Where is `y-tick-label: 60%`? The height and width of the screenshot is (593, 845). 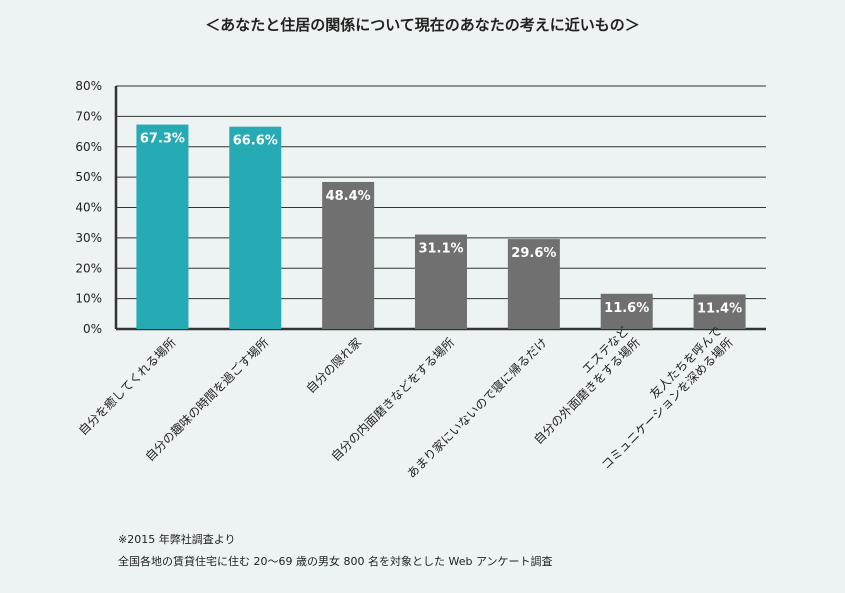
y-tick-label: 60% is located at coordinates (88, 147).